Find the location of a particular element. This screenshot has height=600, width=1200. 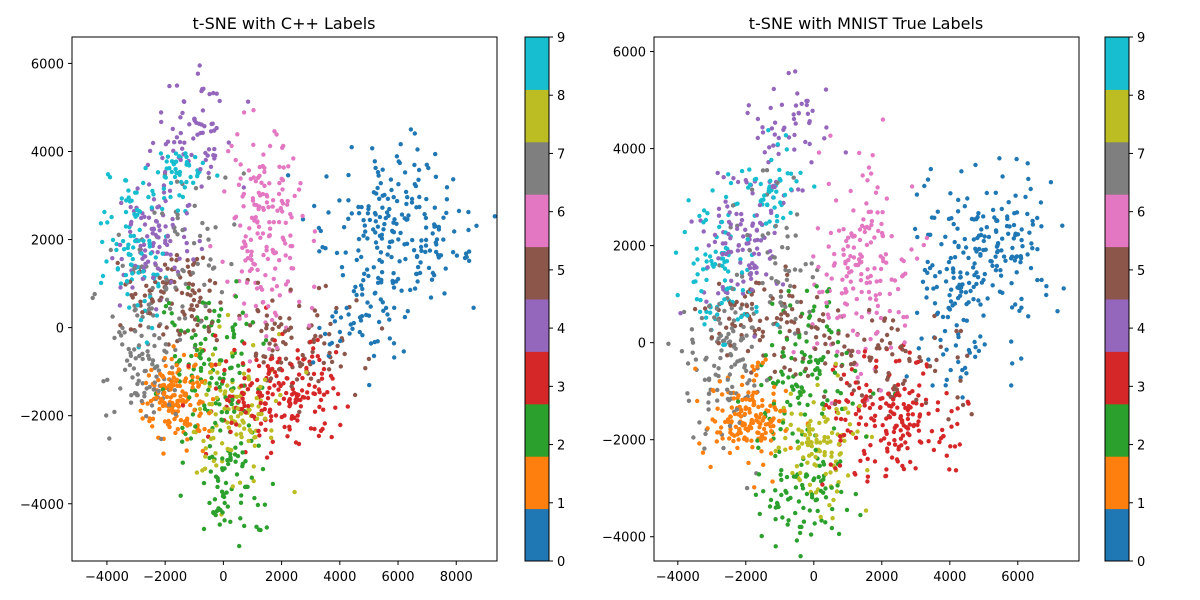

colorbar-tick-label: 8 is located at coordinates (1141, 96).